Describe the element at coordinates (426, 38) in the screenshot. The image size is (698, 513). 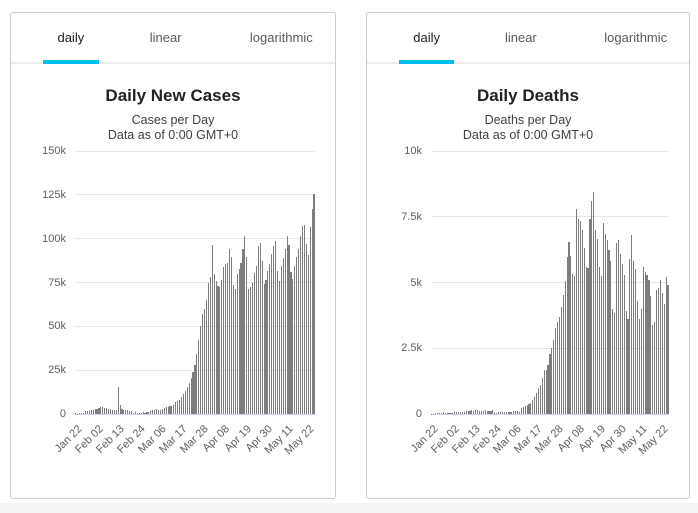
I see `tab-daily: daily` at that location.